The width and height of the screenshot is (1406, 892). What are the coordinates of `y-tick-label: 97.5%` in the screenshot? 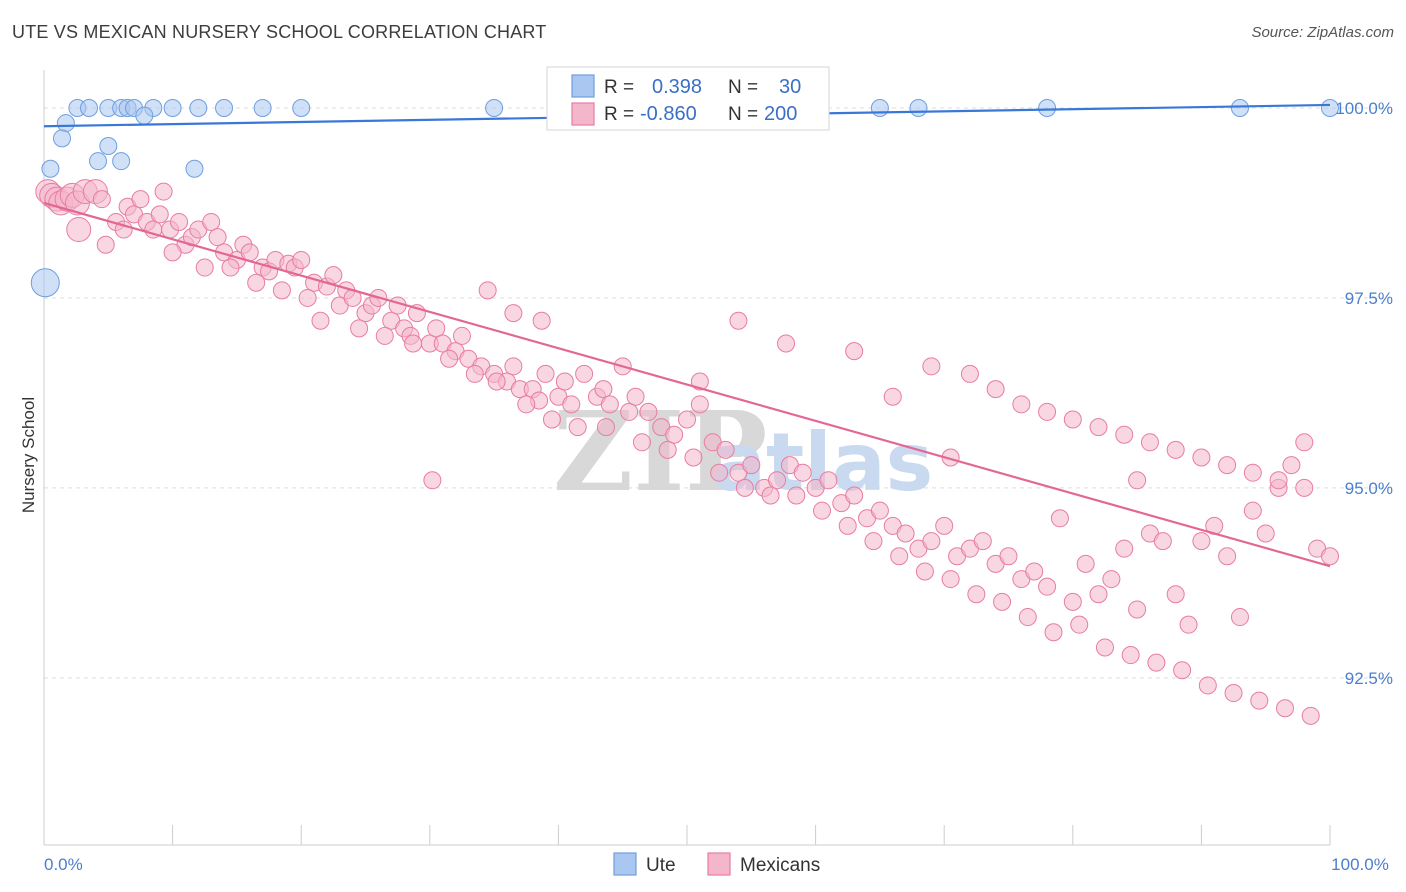 It's located at (1369, 298).